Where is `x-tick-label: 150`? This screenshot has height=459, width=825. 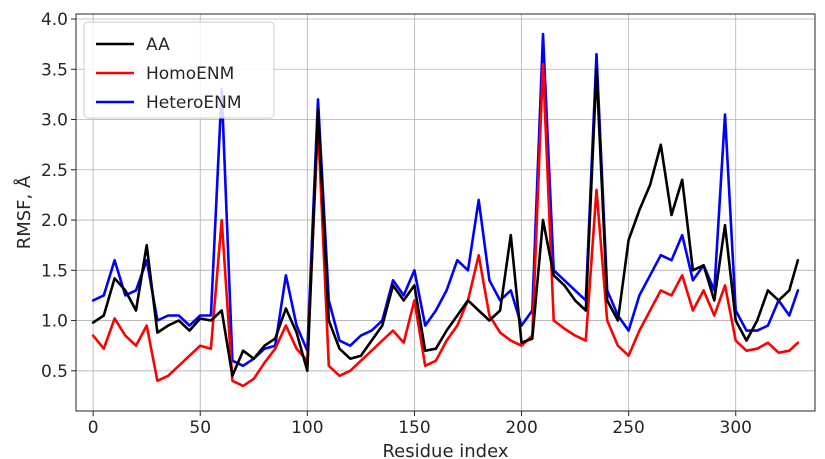 x-tick-label: 150 is located at coordinates (414, 428).